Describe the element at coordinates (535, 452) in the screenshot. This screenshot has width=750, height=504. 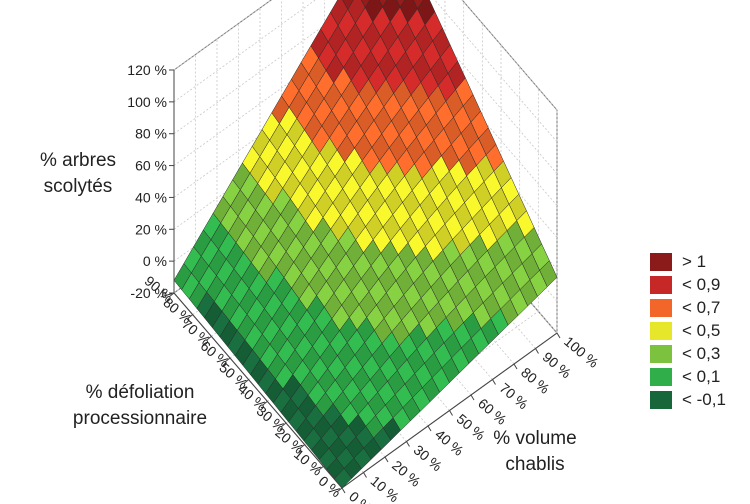
I see `x-axis-title: % volume chablis` at that location.